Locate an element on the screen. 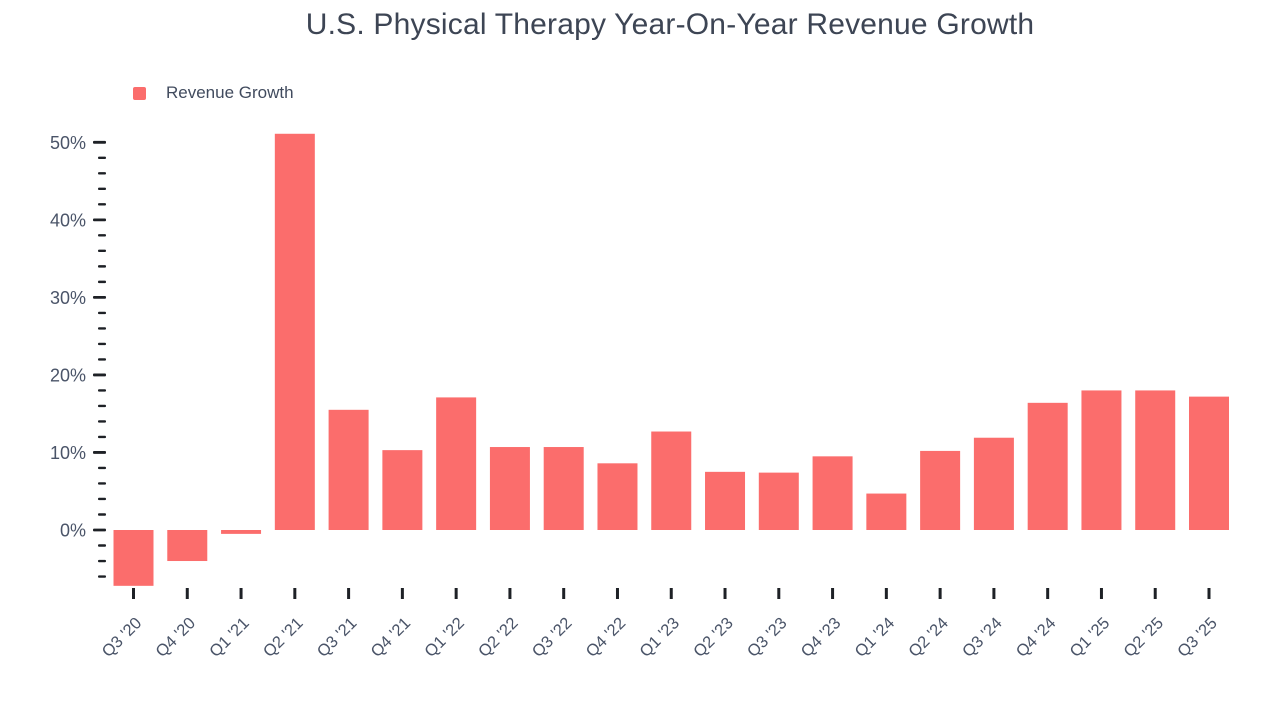 The width and height of the screenshot is (1280, 720). y-tick-label: 0% is located at coordinates (73, 531).